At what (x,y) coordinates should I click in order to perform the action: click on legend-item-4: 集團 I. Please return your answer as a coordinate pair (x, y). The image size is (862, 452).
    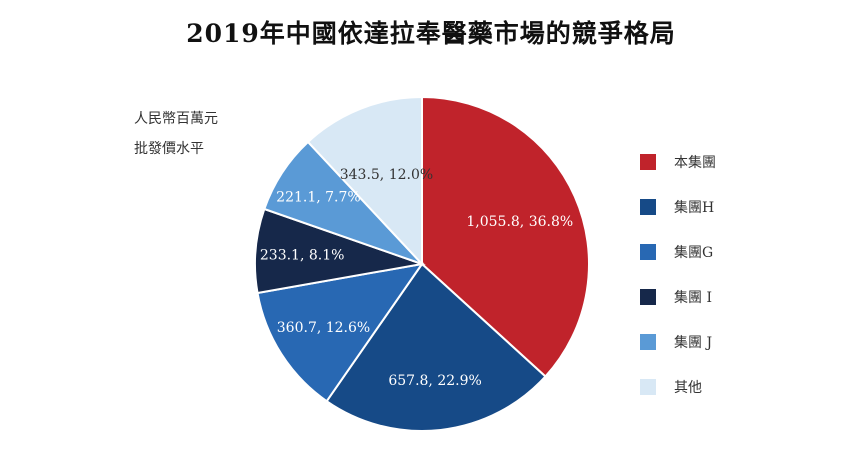
    Looking at the image, I should click on (678, 296).